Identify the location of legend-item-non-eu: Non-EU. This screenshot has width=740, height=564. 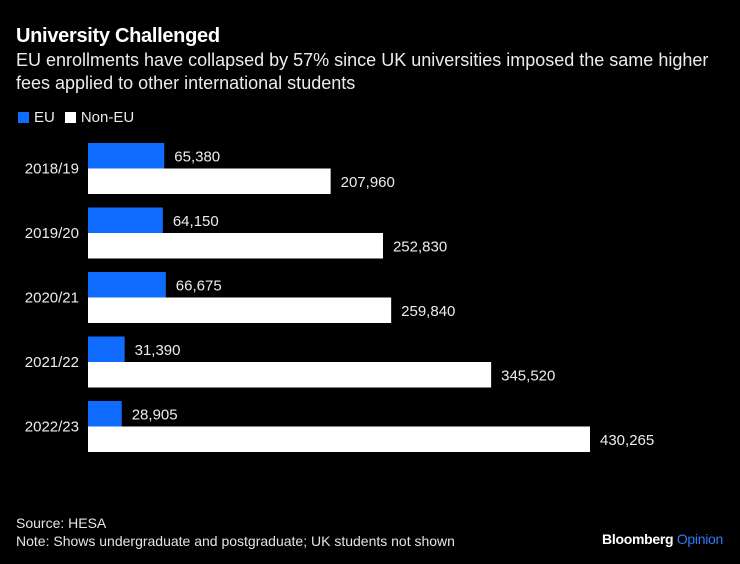
(99, 117).